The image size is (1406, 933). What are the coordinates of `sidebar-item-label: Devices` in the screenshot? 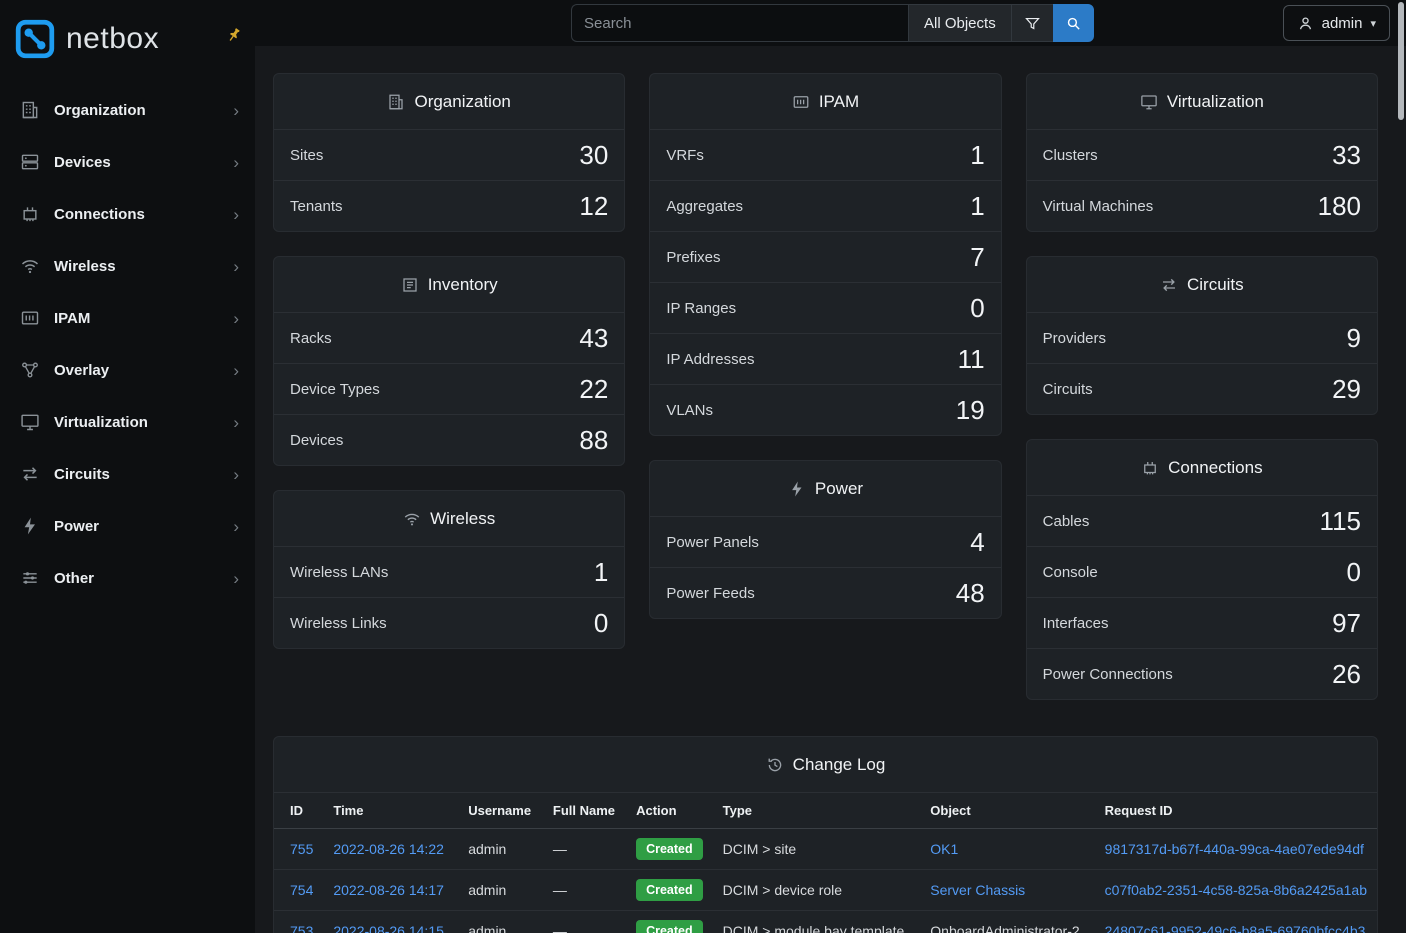 It's located at (82, 162).